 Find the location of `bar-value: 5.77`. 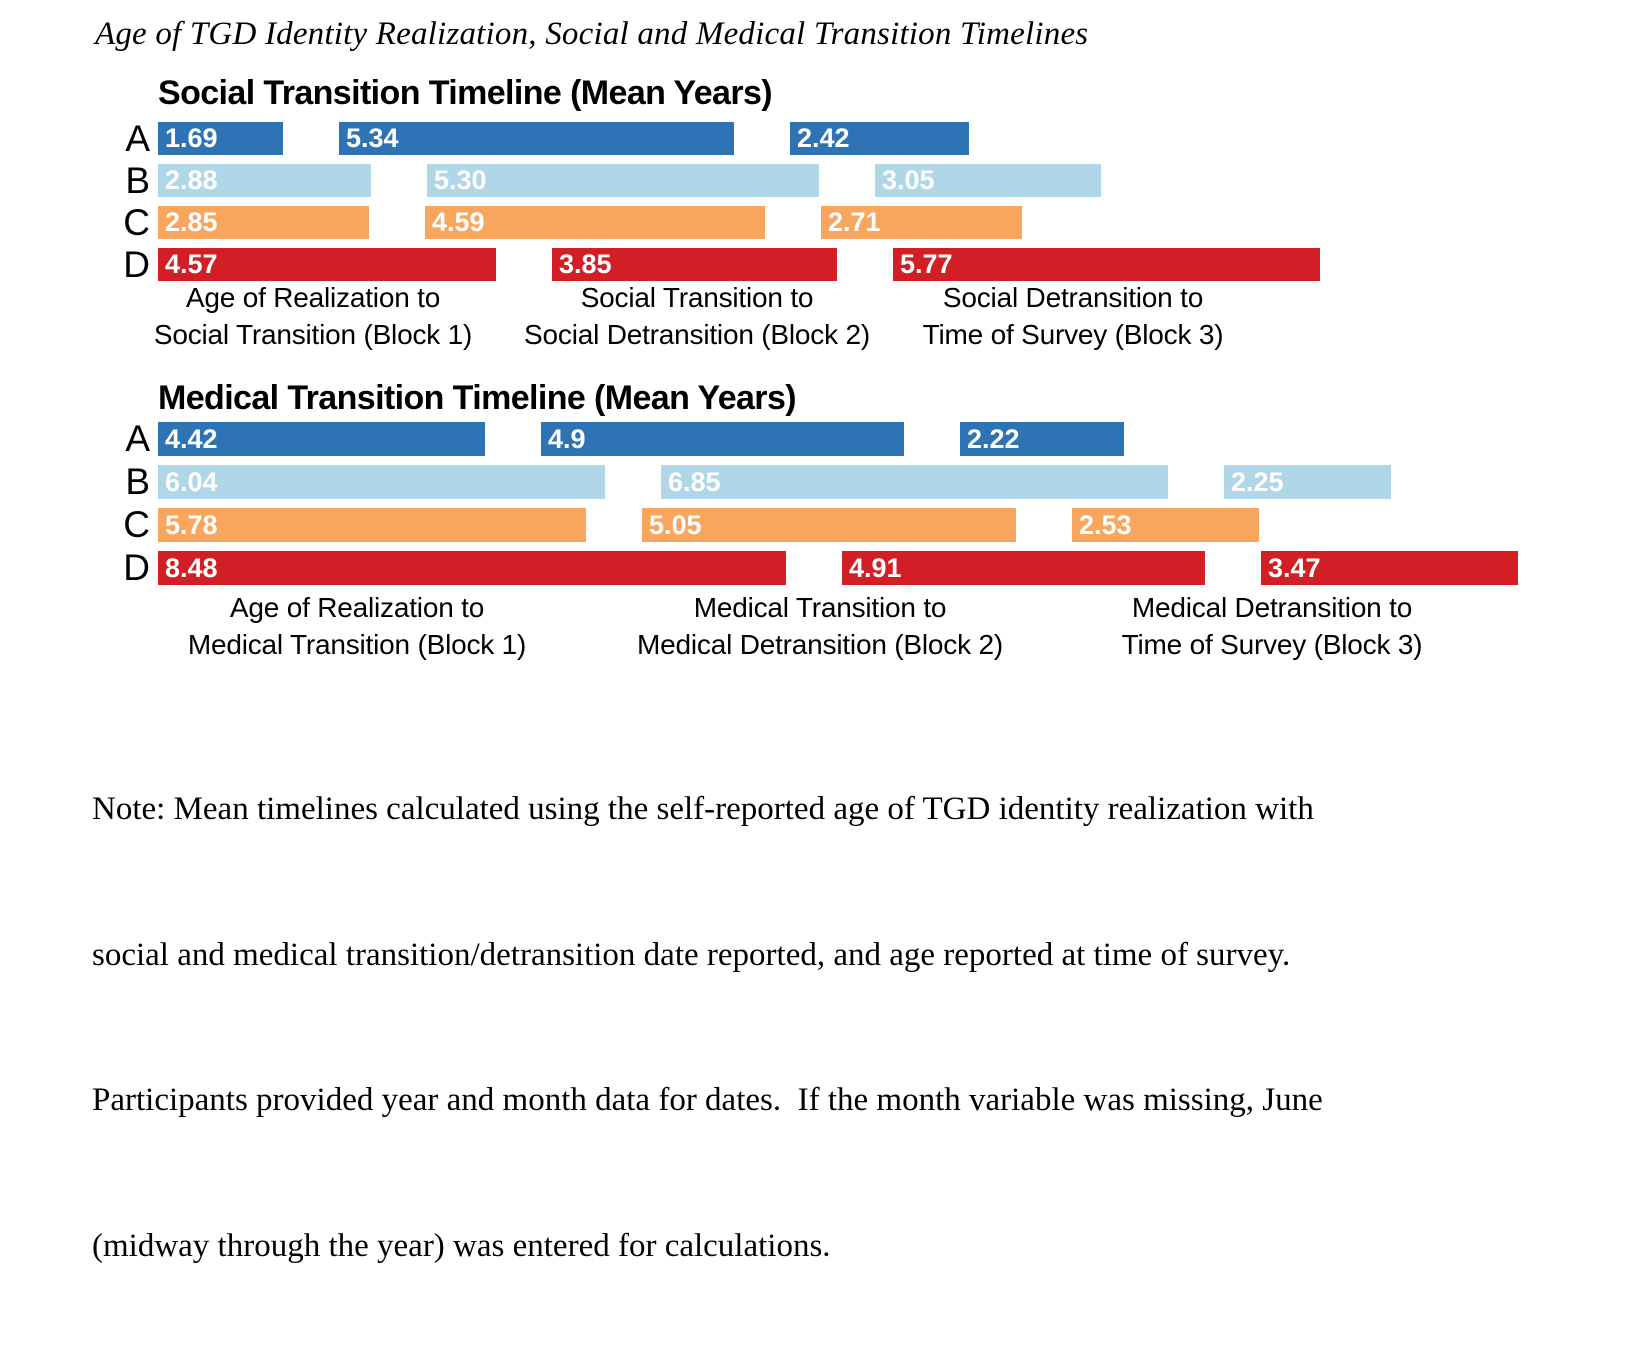

bar-value: 5.77 is located at coordinates (926, 264).